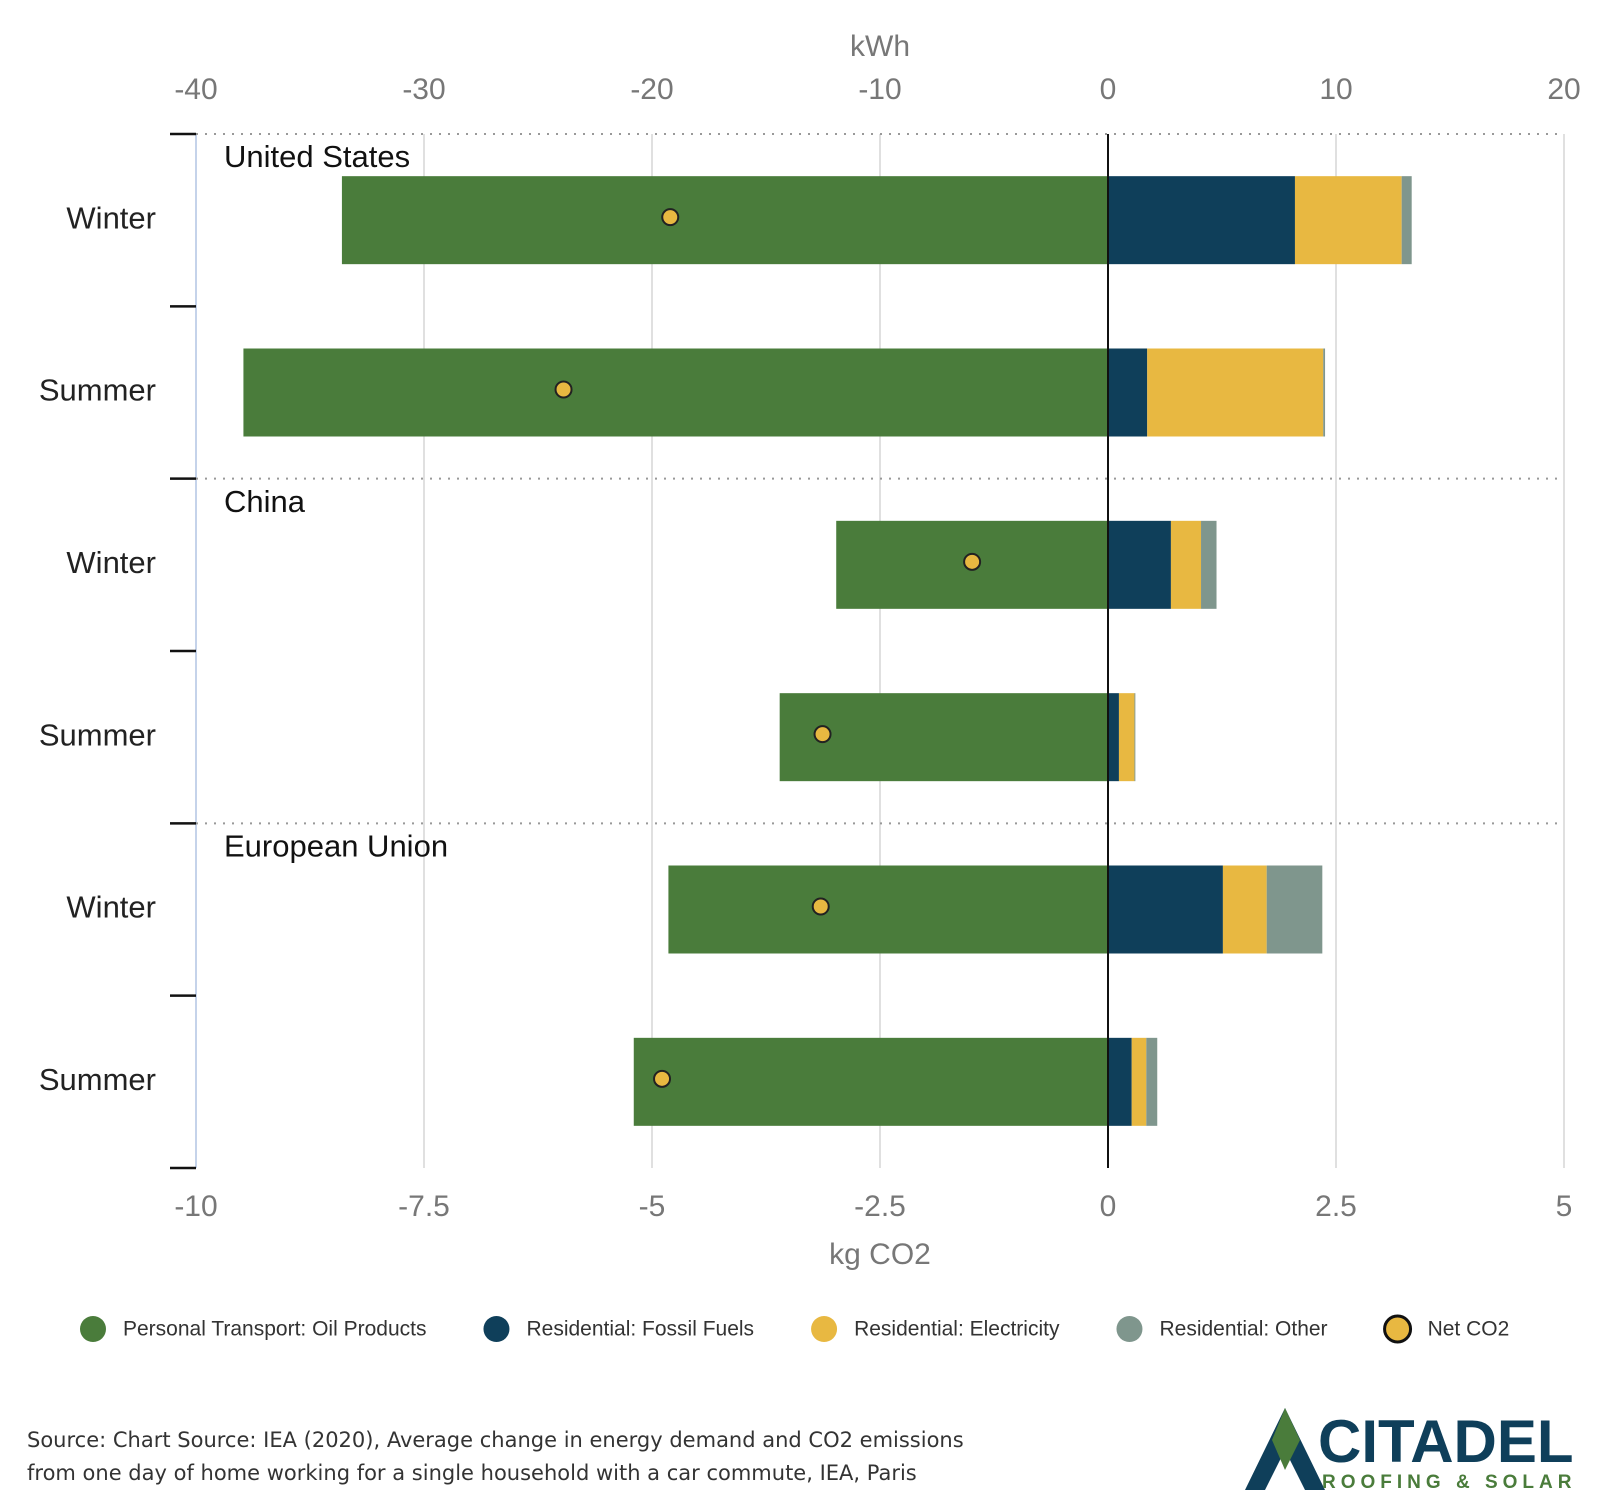 The height and width of the screenshot is (1506, 1600). What do you see at coordinates (880, 1254) in the screenshot?
I see `x-axis-title: kg CO2` at bounding box center [880, 1254].